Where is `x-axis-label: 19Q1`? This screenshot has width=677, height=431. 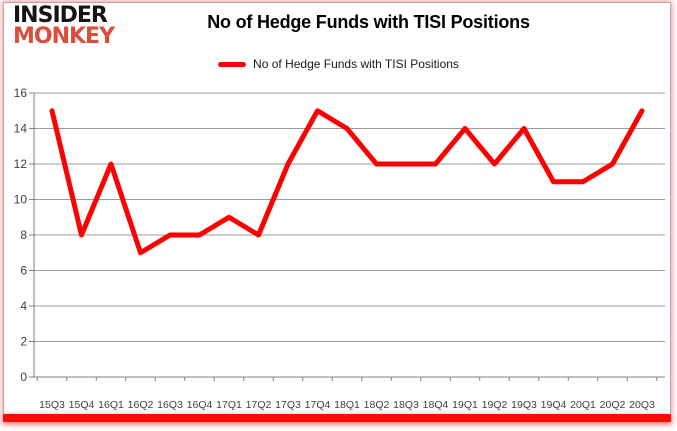
x-axis-label: 19Q1 is located at coordinates (465, 405).